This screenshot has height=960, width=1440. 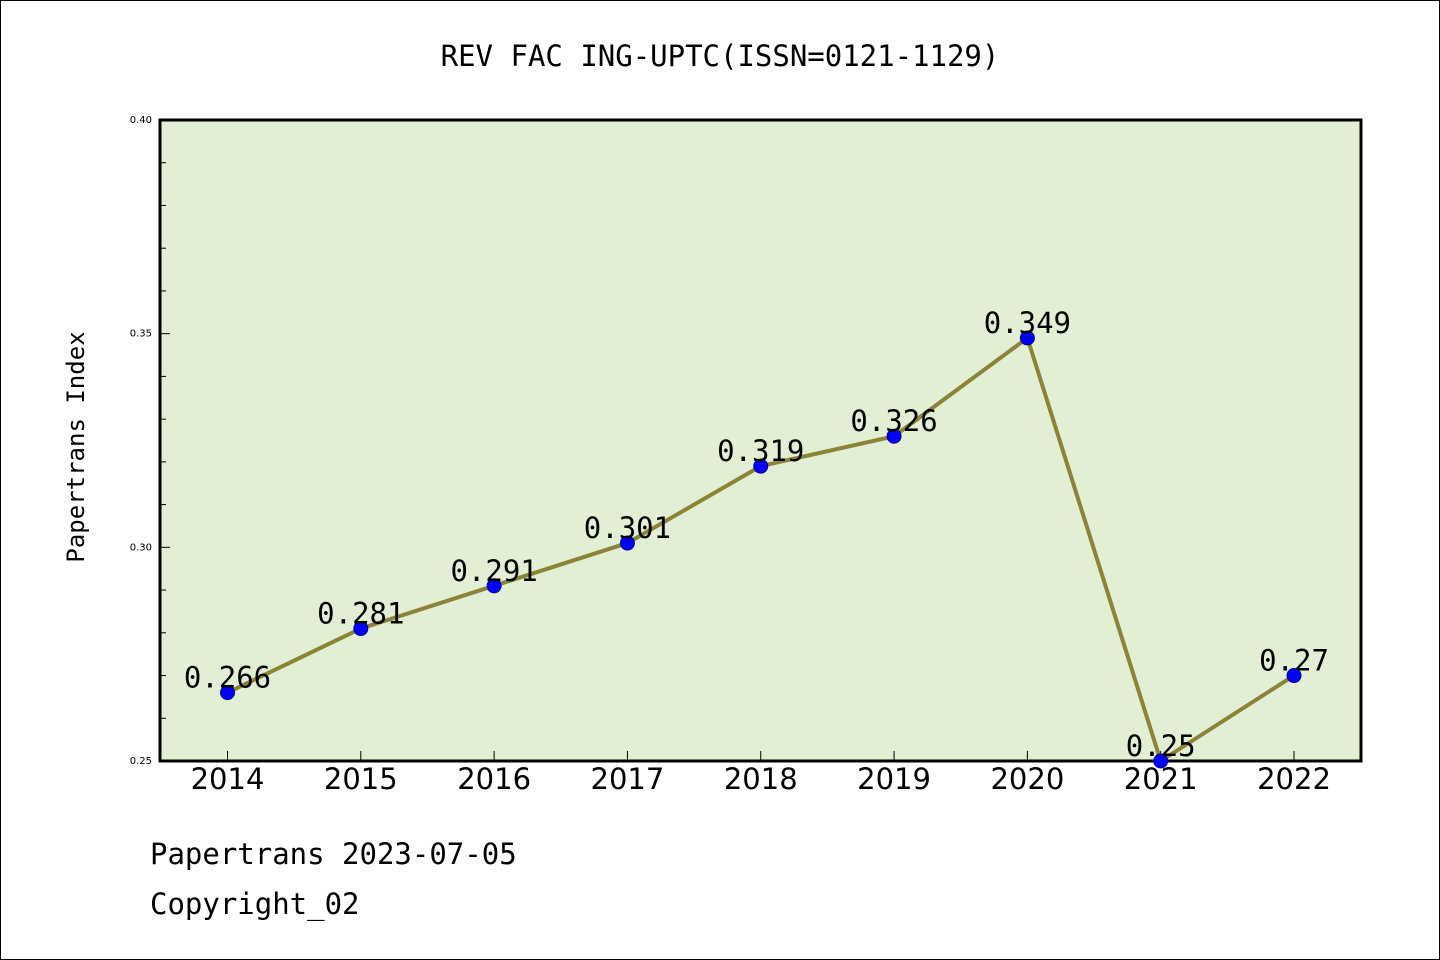 I want to click on data-label: 0.326, so click(x=893, y=421).